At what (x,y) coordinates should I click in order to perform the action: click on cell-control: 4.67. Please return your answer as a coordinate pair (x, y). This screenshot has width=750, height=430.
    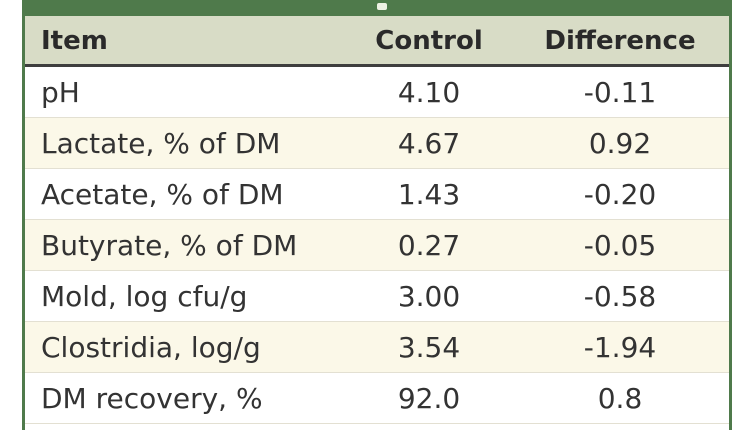
    Looking at the image, I should click on (429, 143).